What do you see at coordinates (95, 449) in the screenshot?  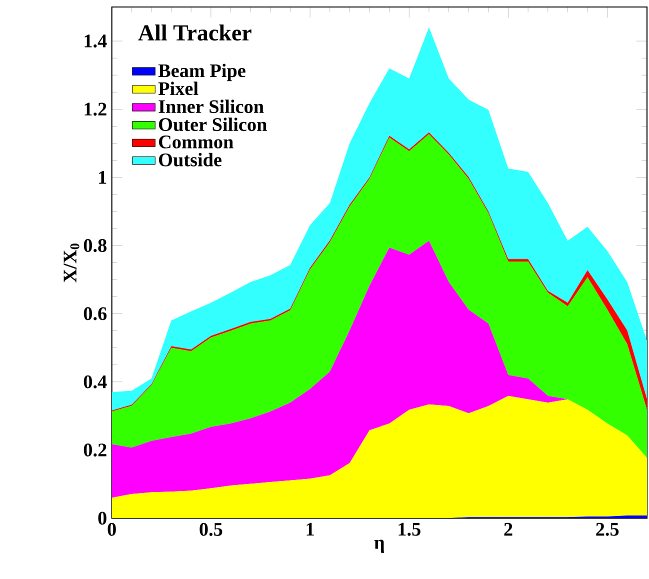 I see `y-tick-label: 0.2` at bounding box center [95, 449].